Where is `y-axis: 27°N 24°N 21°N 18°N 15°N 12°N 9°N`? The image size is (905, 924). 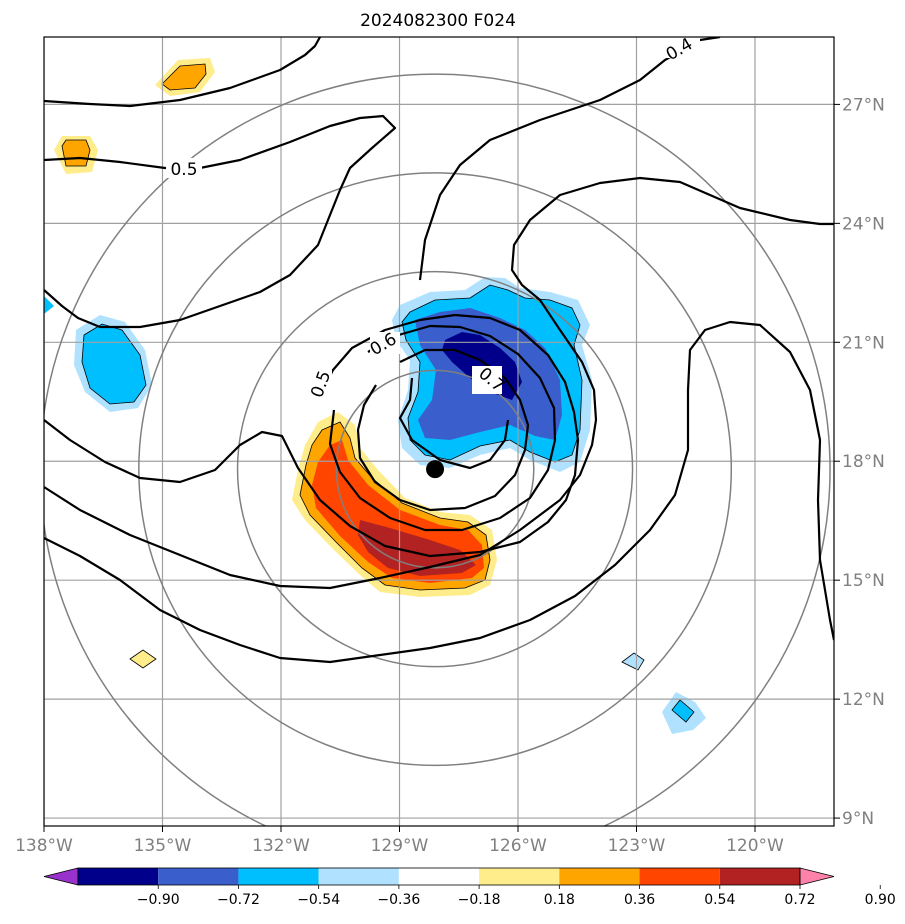
y-axis: 27°N 24°N 21°N 18°N 15°N 12°N 9°N is located at coordinates (859, 462).